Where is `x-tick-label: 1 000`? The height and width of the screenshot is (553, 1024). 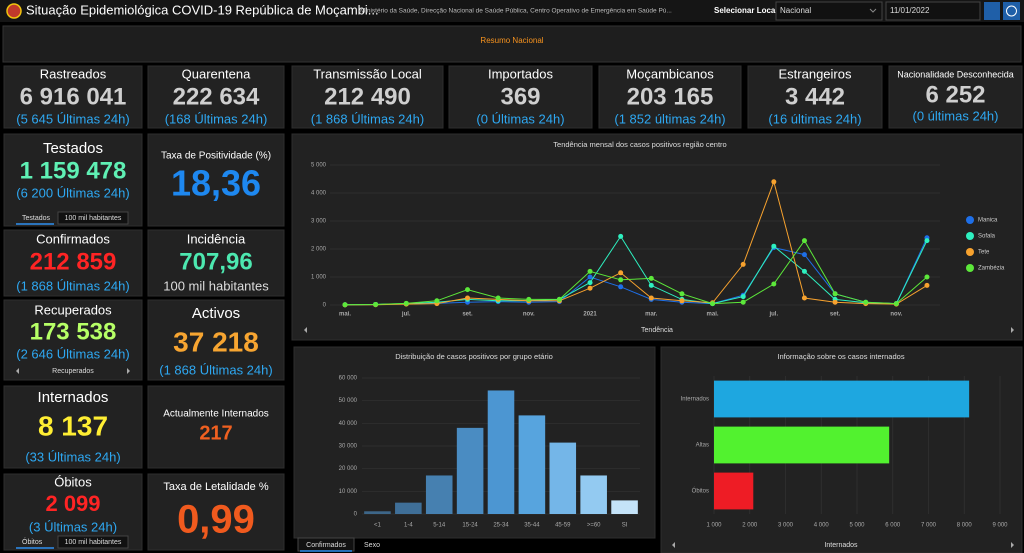 x-tick-label: 1 000 is located at coordinates (714, 526).